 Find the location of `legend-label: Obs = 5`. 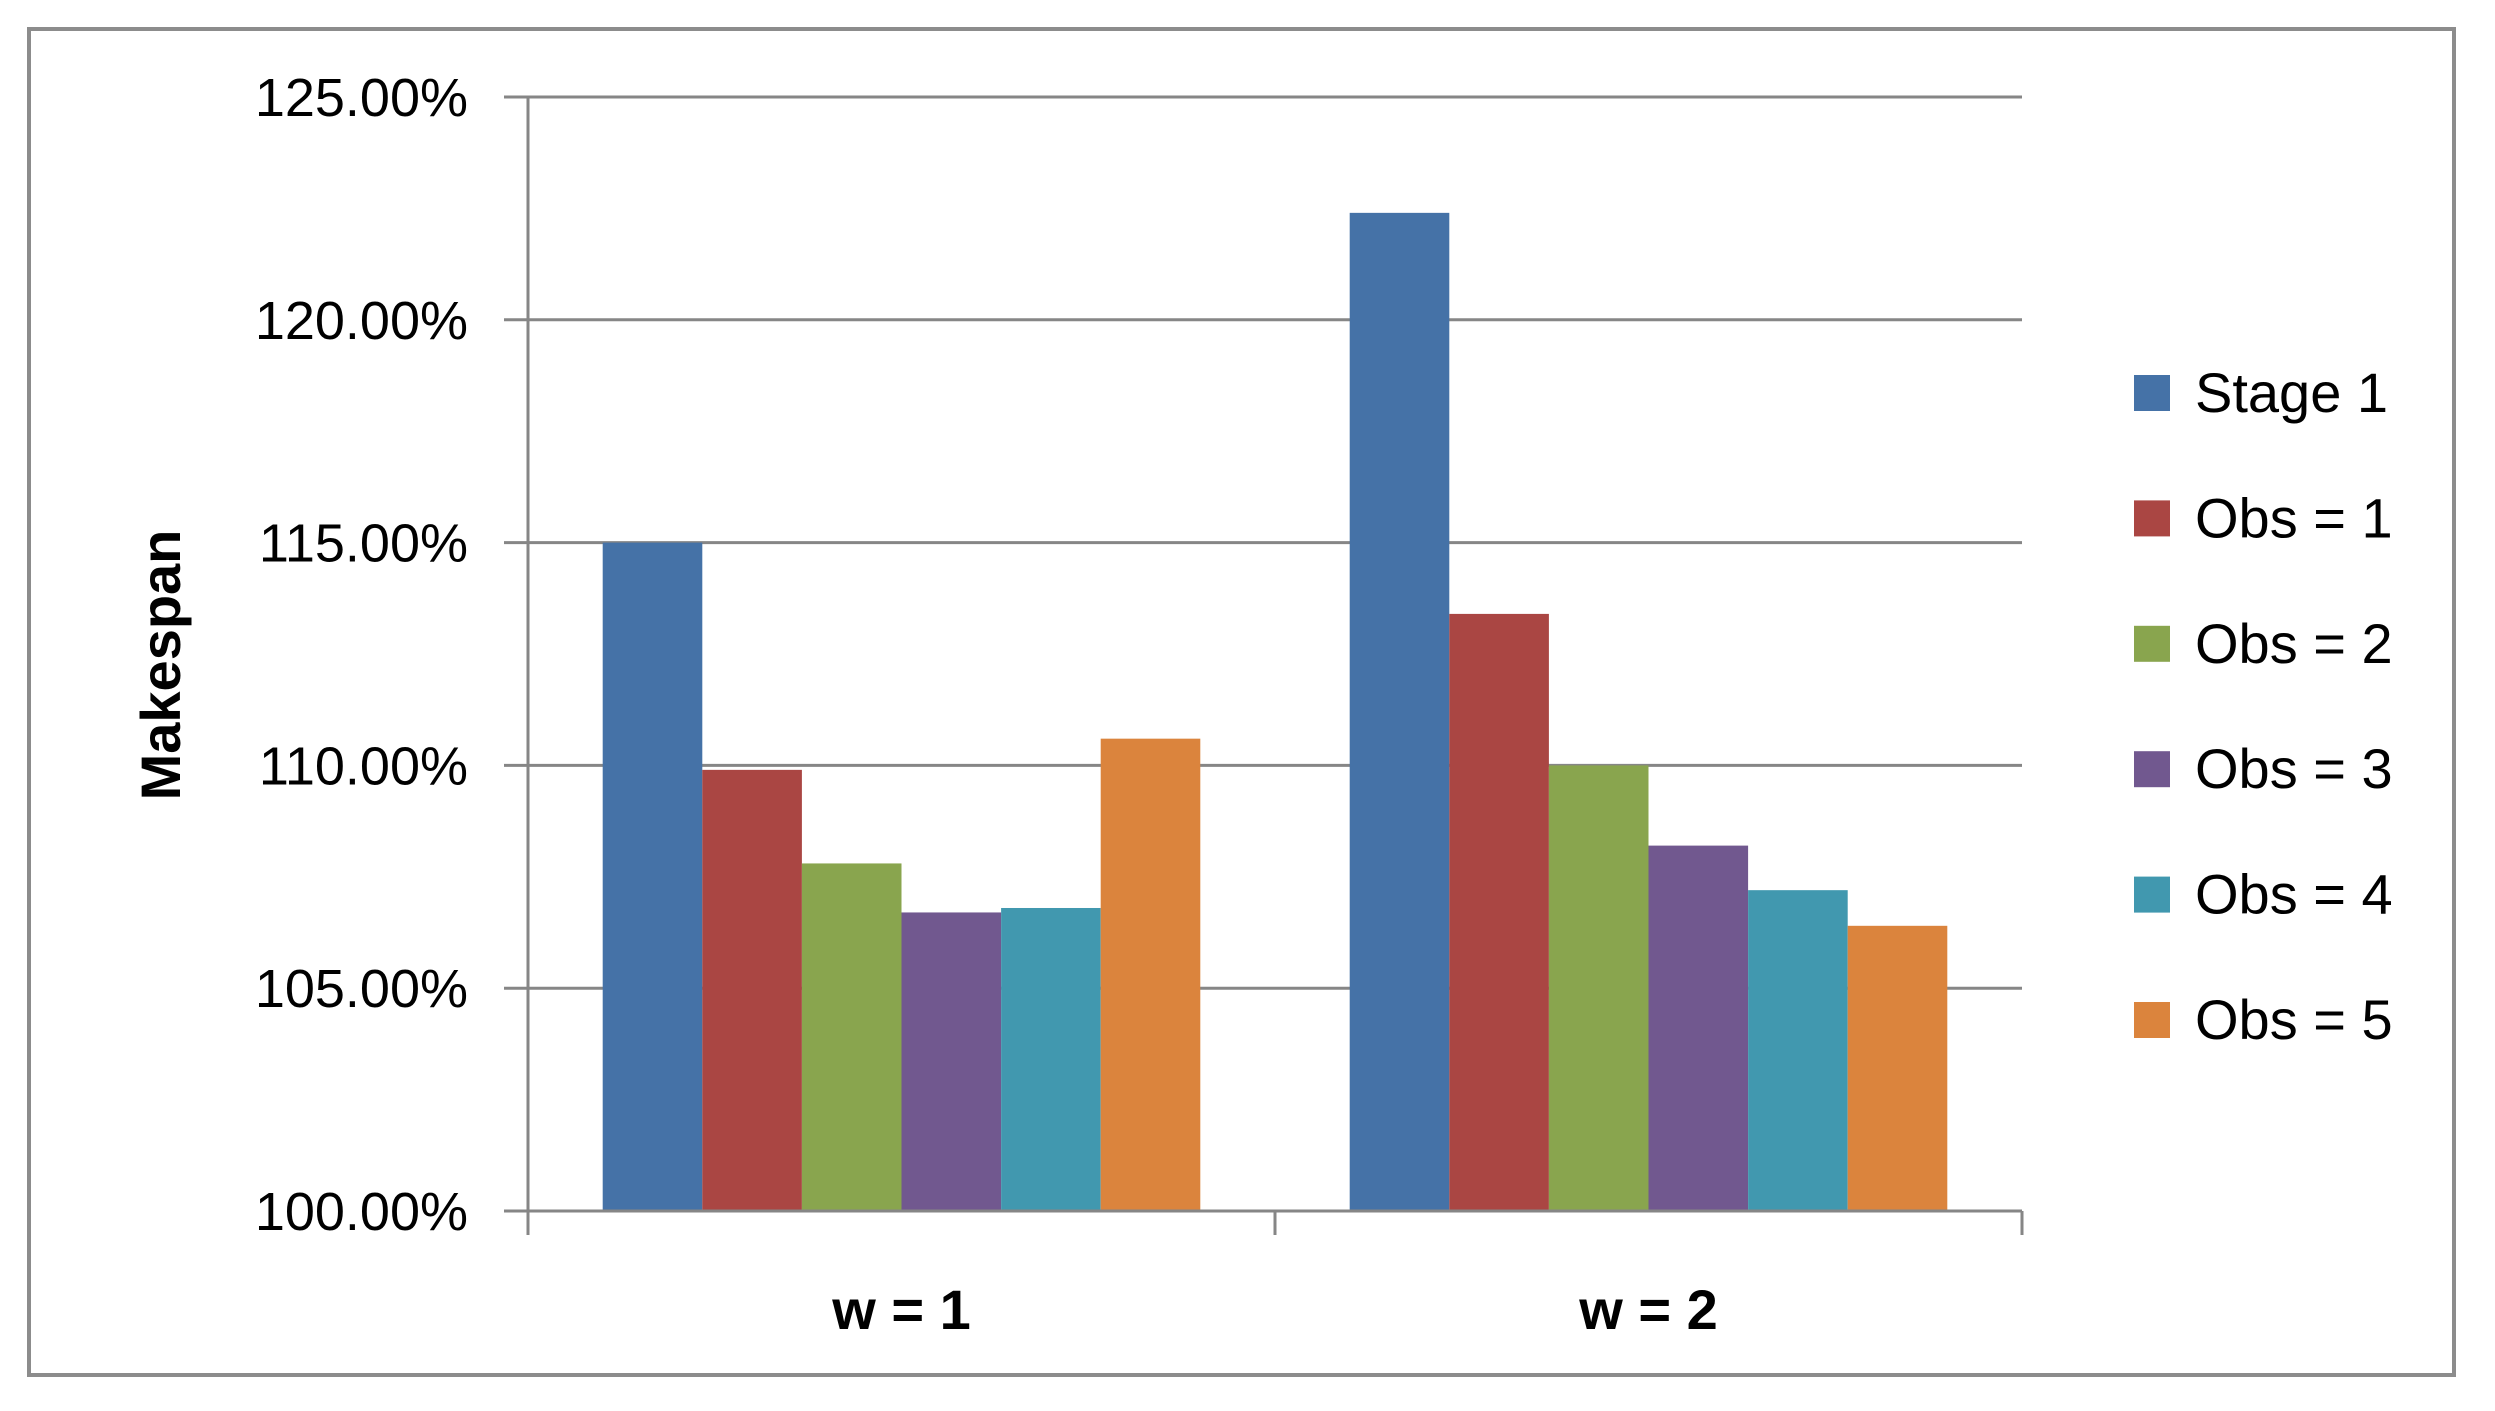

legend-label: Obs = 5 is located at coordinates (2294, 1019).